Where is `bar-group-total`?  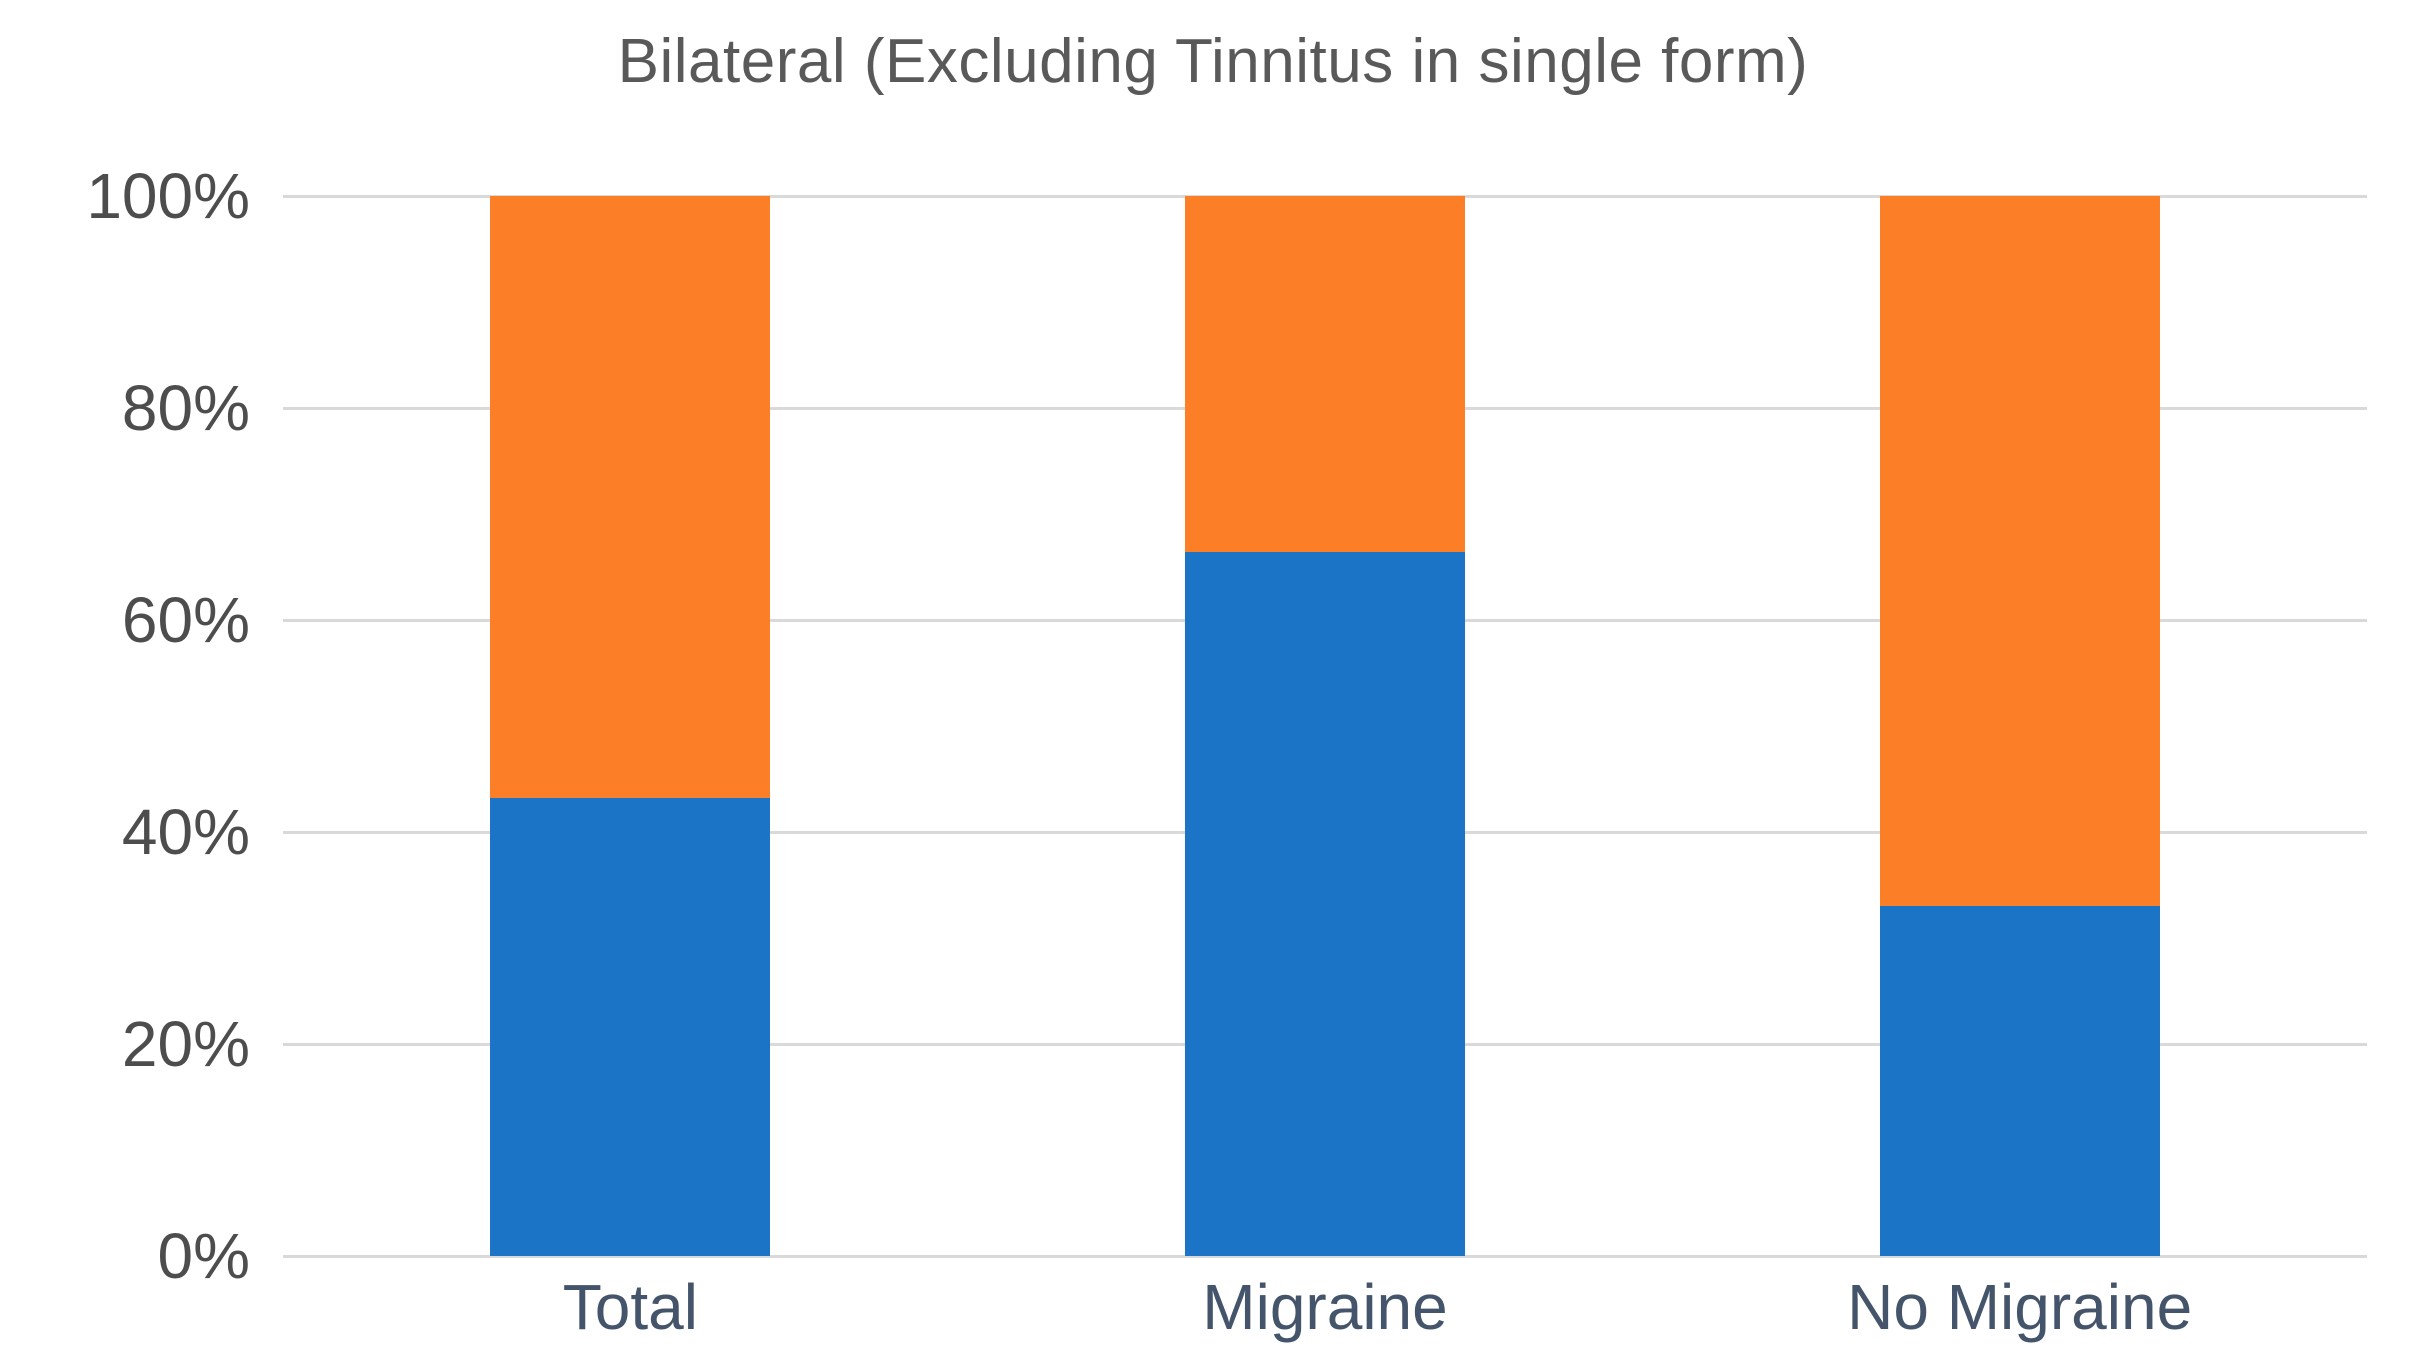 bar-group-total is located at coordinates (630, 726).